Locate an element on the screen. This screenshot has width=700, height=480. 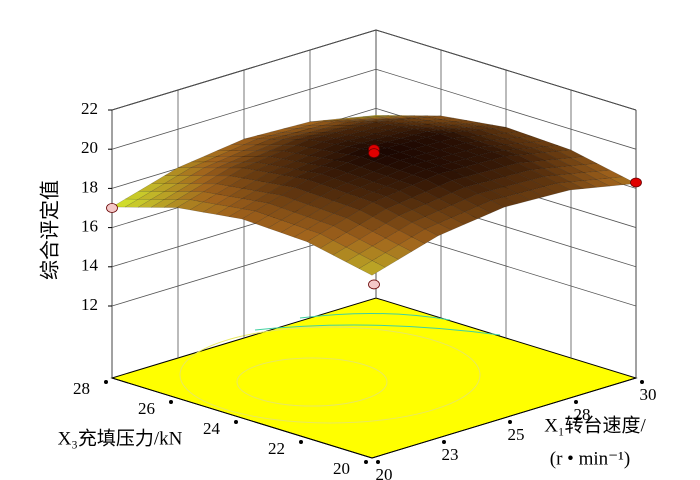
contours is located at coordinates (340, 368).